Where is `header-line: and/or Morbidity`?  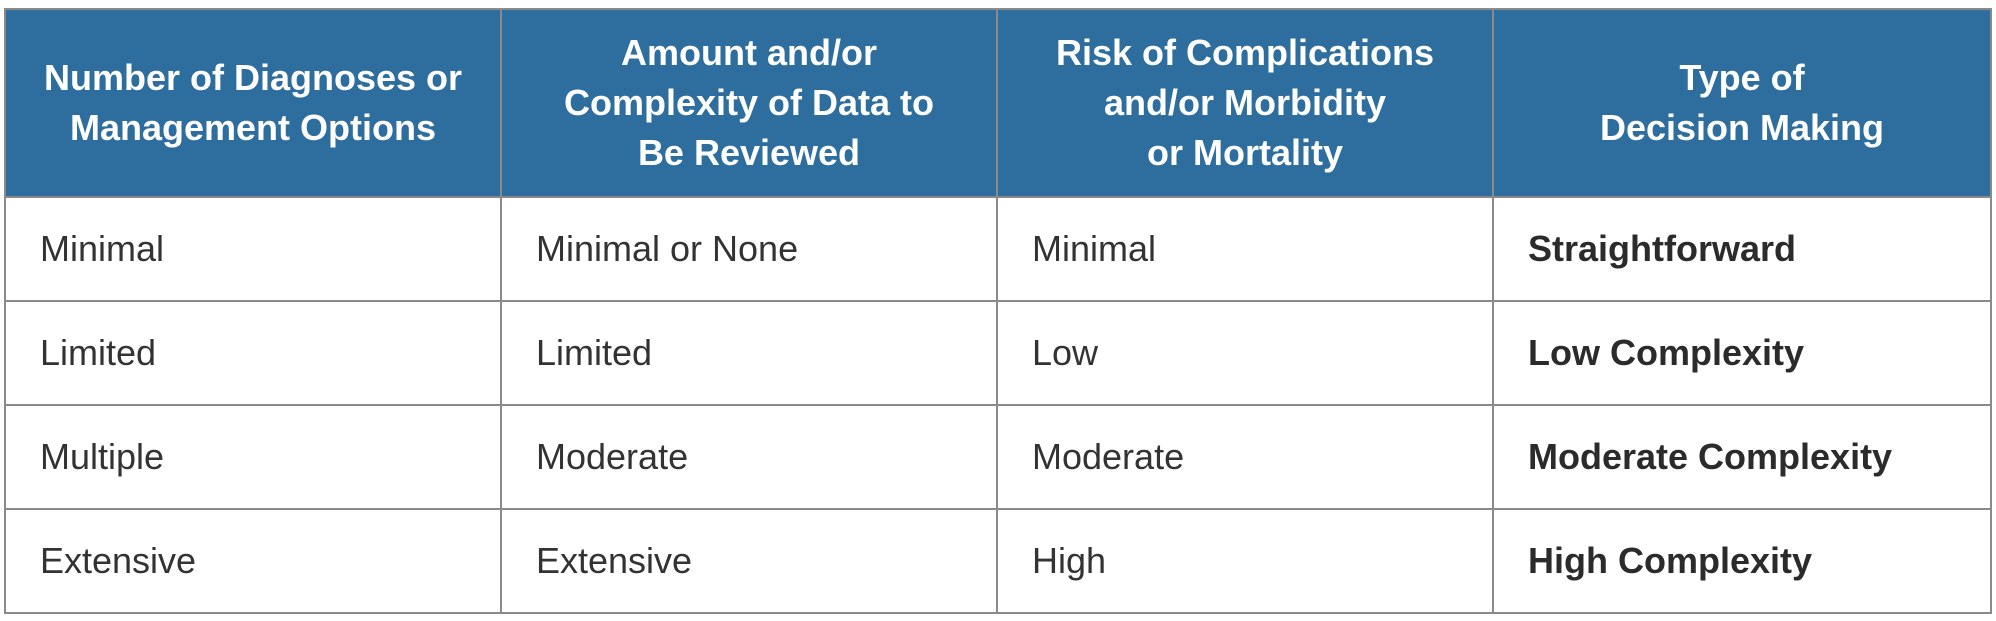
header-line: and/or Morbidity is located at coordinates (1245, 102).